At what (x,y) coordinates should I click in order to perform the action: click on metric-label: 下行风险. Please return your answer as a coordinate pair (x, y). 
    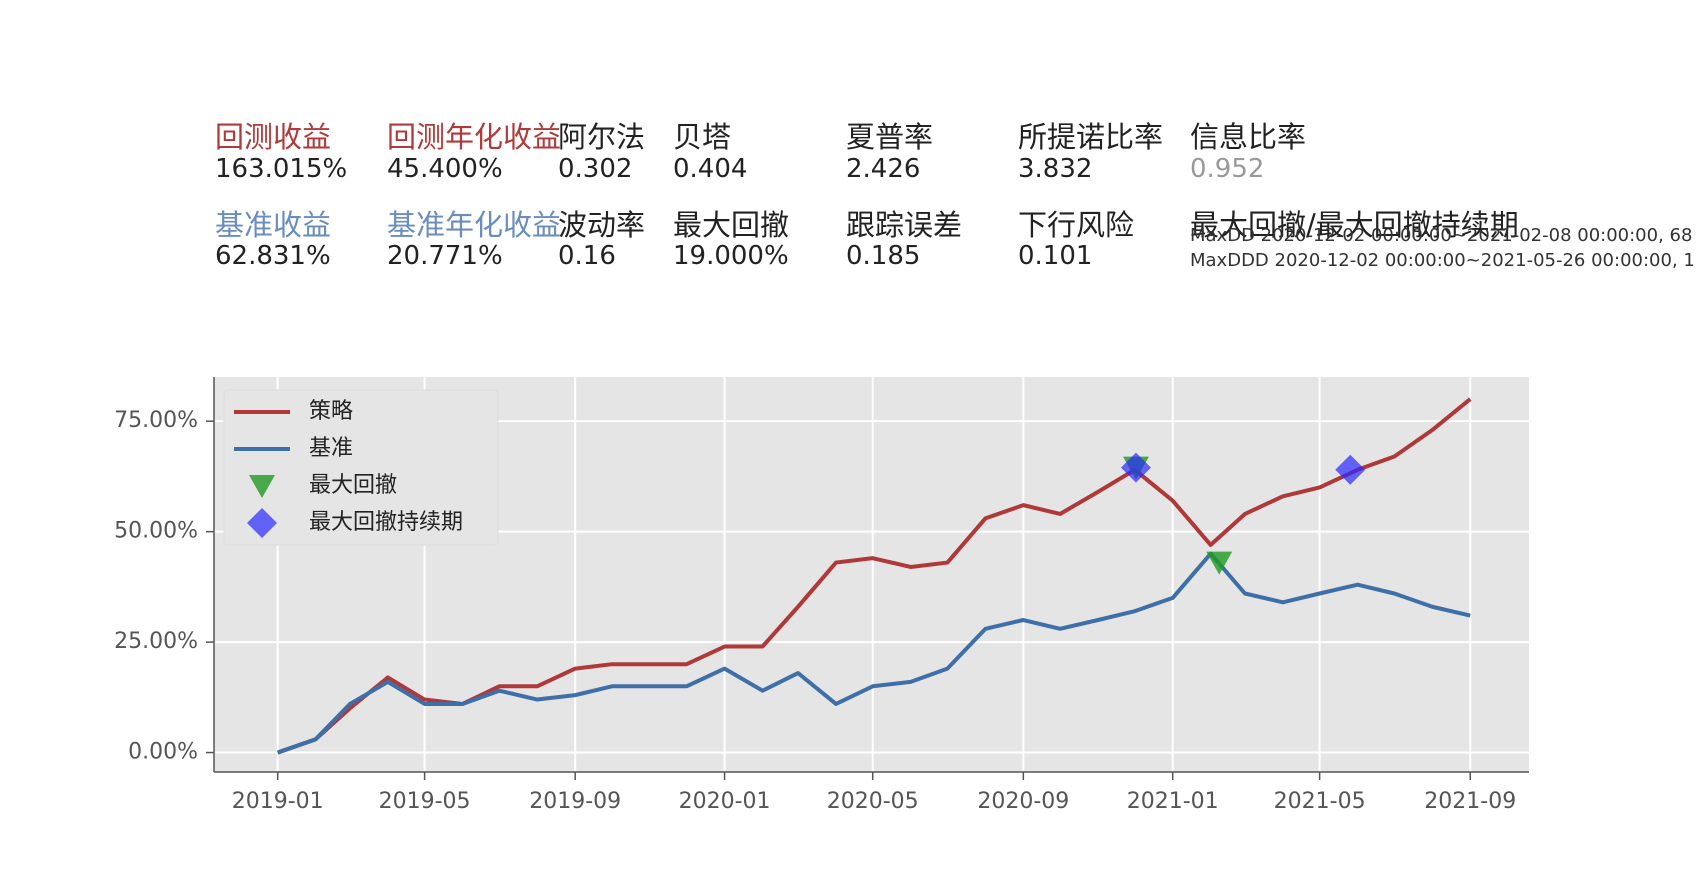
    Looking at the image, I should click on (1076, 225).